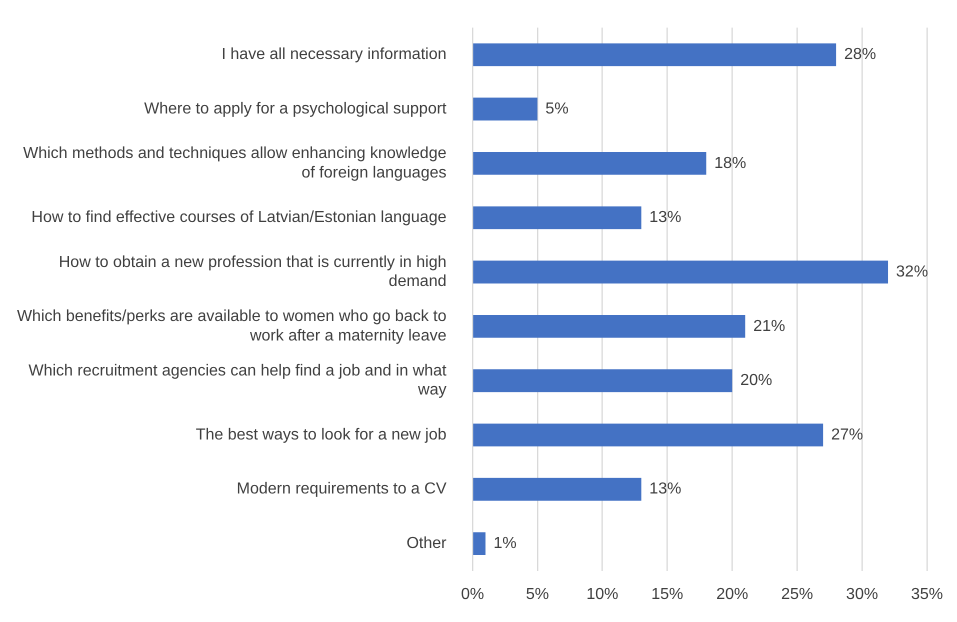 The width and height of the screenshot is (957, 622). I want to click on x-tick-label: 20%, so click(732, 594).